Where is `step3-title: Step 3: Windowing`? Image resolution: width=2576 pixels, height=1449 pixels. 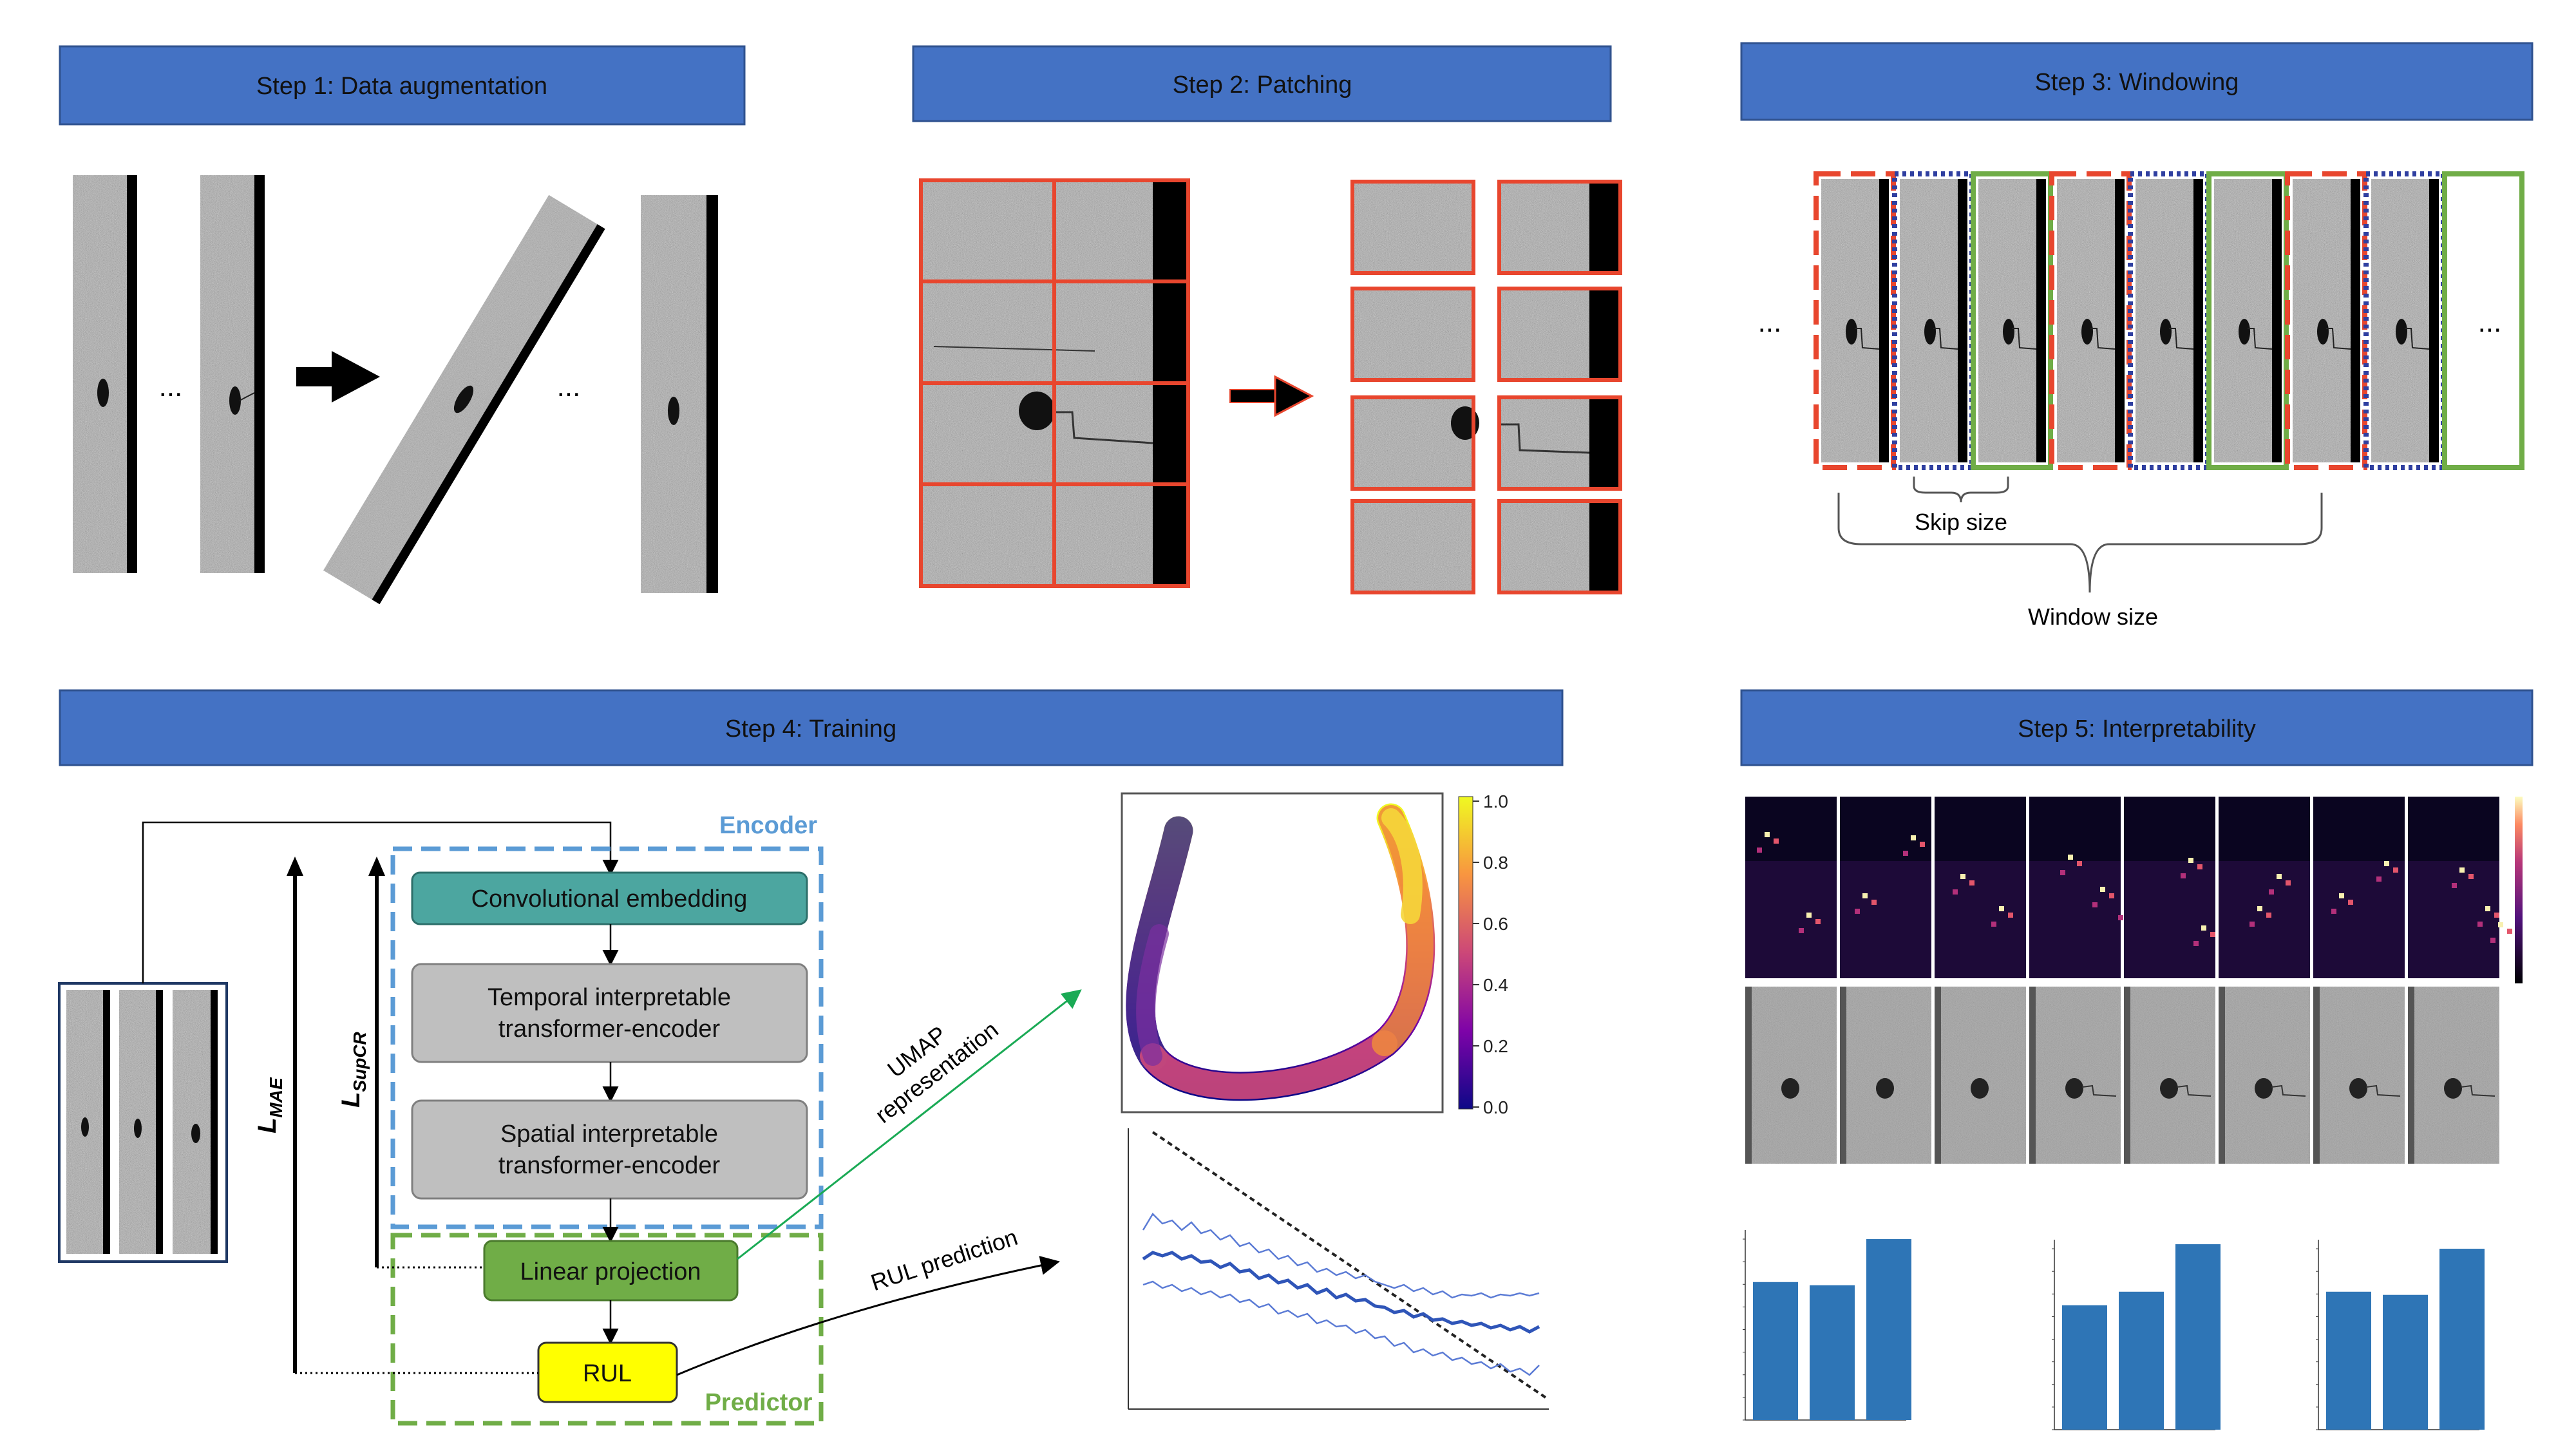 step3-title: Step 3: Windowing is located at coordinates (2137, 83).